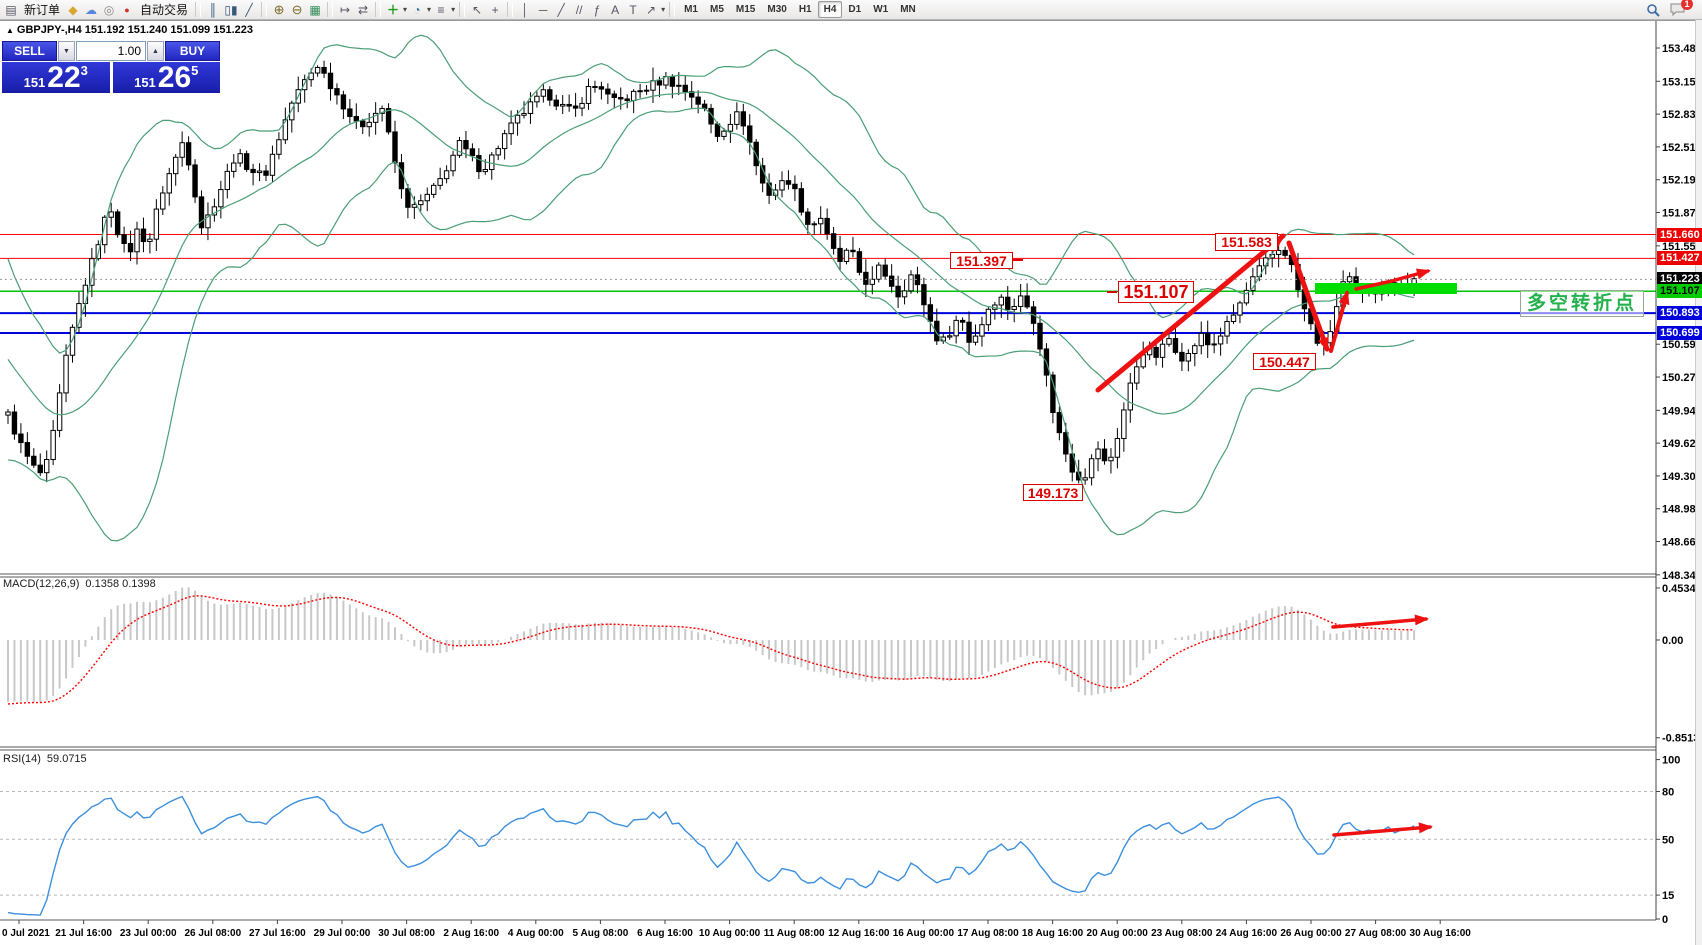 Image resolution: width=1702 pixels, height=945 pixels. I want to click on macd-label: MACD(12,26,9), so click(41, 584).